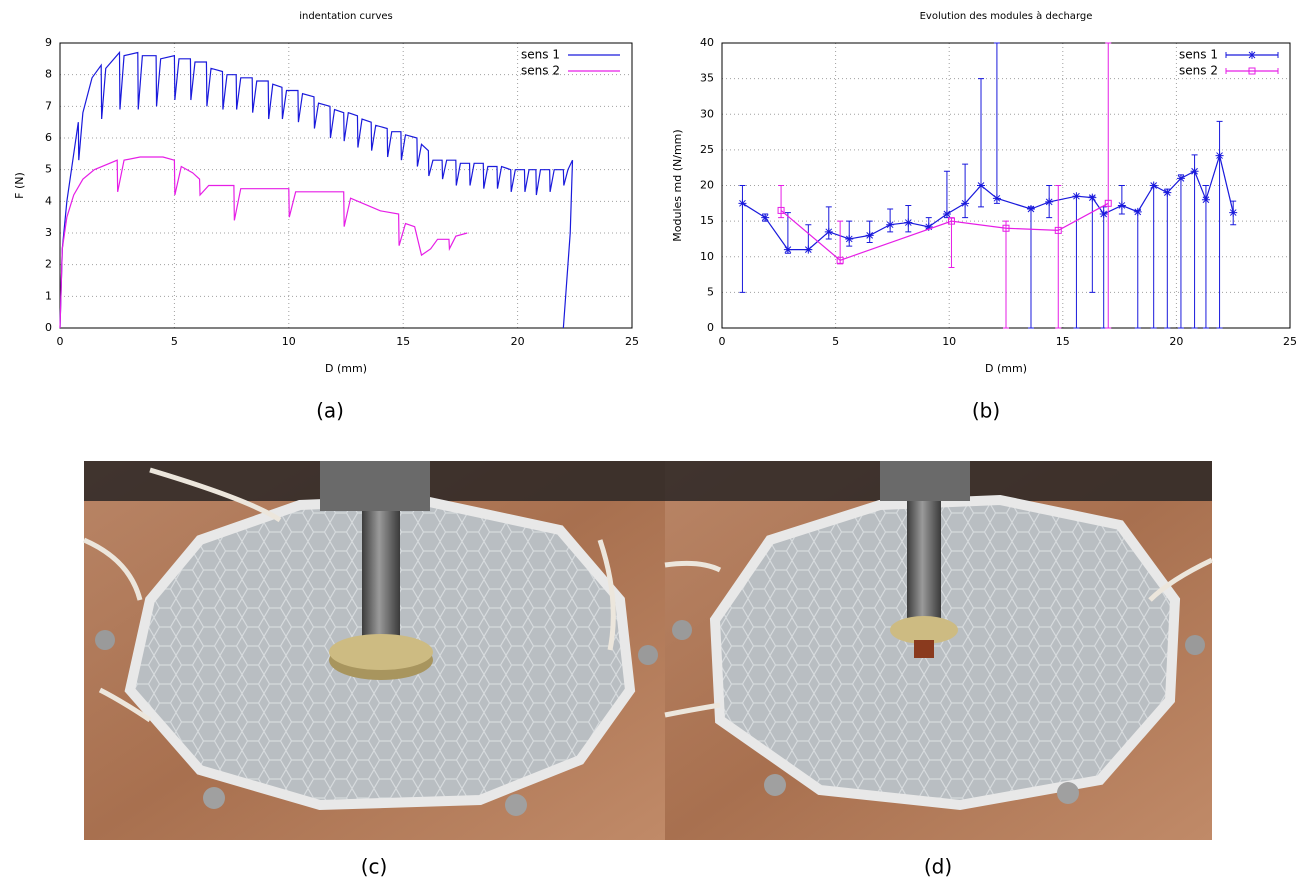  What do you see at coordinates (707, 78) in the screenshot?
I see `y-tick-label: 35` at bounding box center [707, 78].